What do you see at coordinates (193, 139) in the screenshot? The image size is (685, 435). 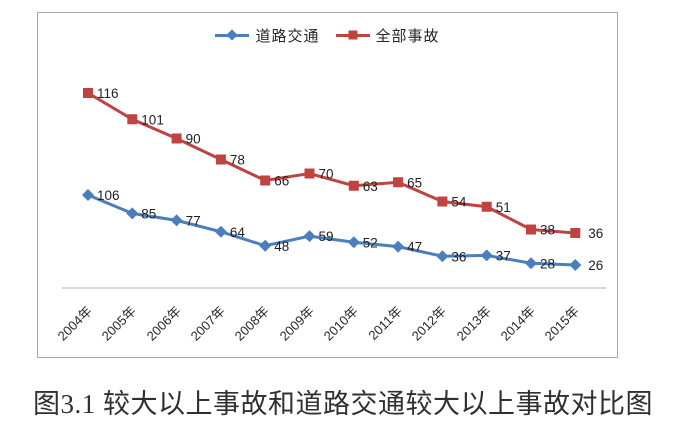 I see `all-accidents-data-label: 90` at bounding box center [193, 139].